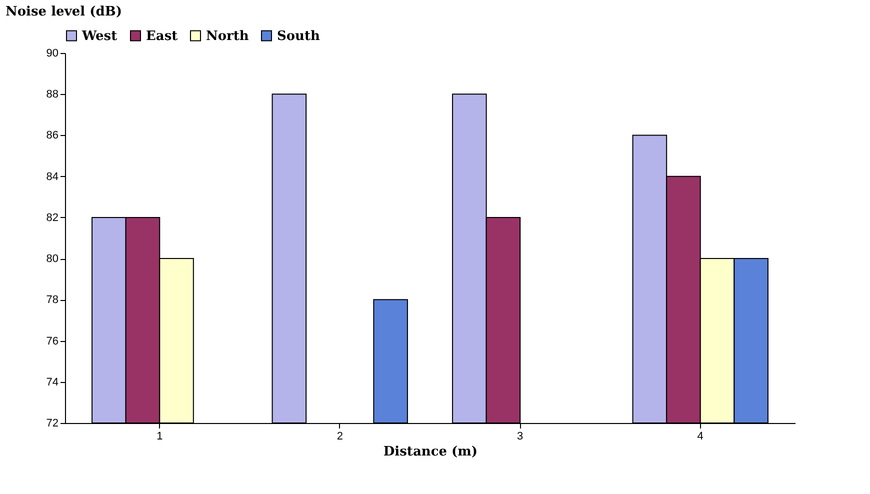 The height and width of the screenshot is (494, 870). Describe the element at coordinates (52, 176) in the screenshot. I see `y-tick-label: 84` at that location.